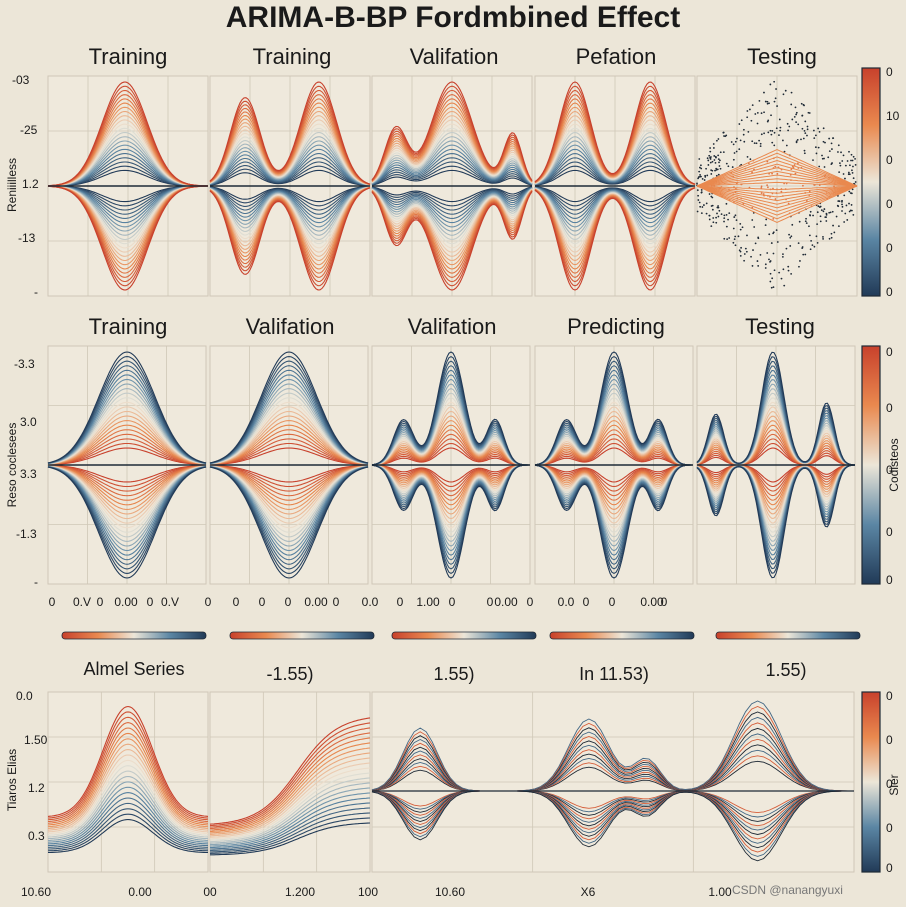 Image resolution: width=906 pixels, height=907 pixels. I want to click on row3-cbar-tick-3: 0, so click(889, 784).